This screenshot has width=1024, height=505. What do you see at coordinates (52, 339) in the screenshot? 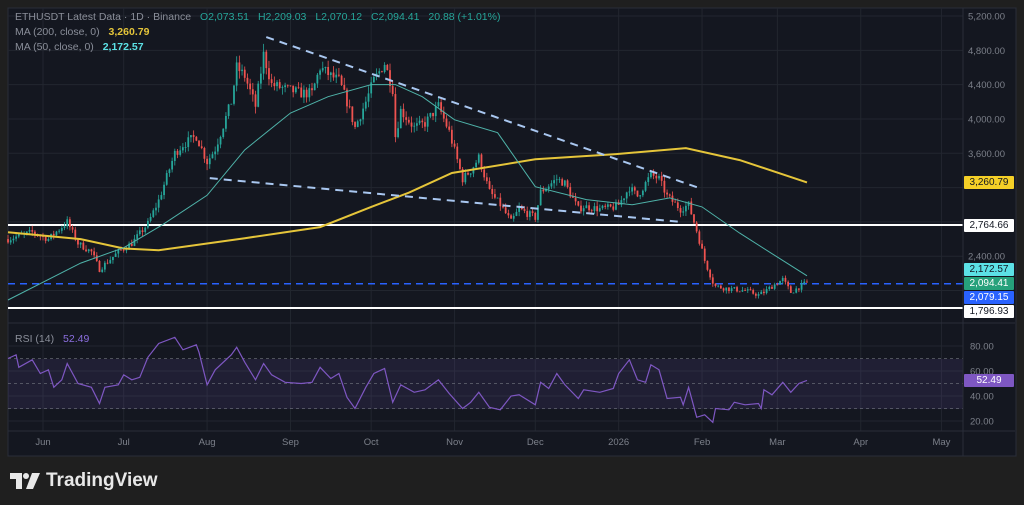
I see `rsi-legend: RSI (14) 52.49` at bounding box center [52, 339].